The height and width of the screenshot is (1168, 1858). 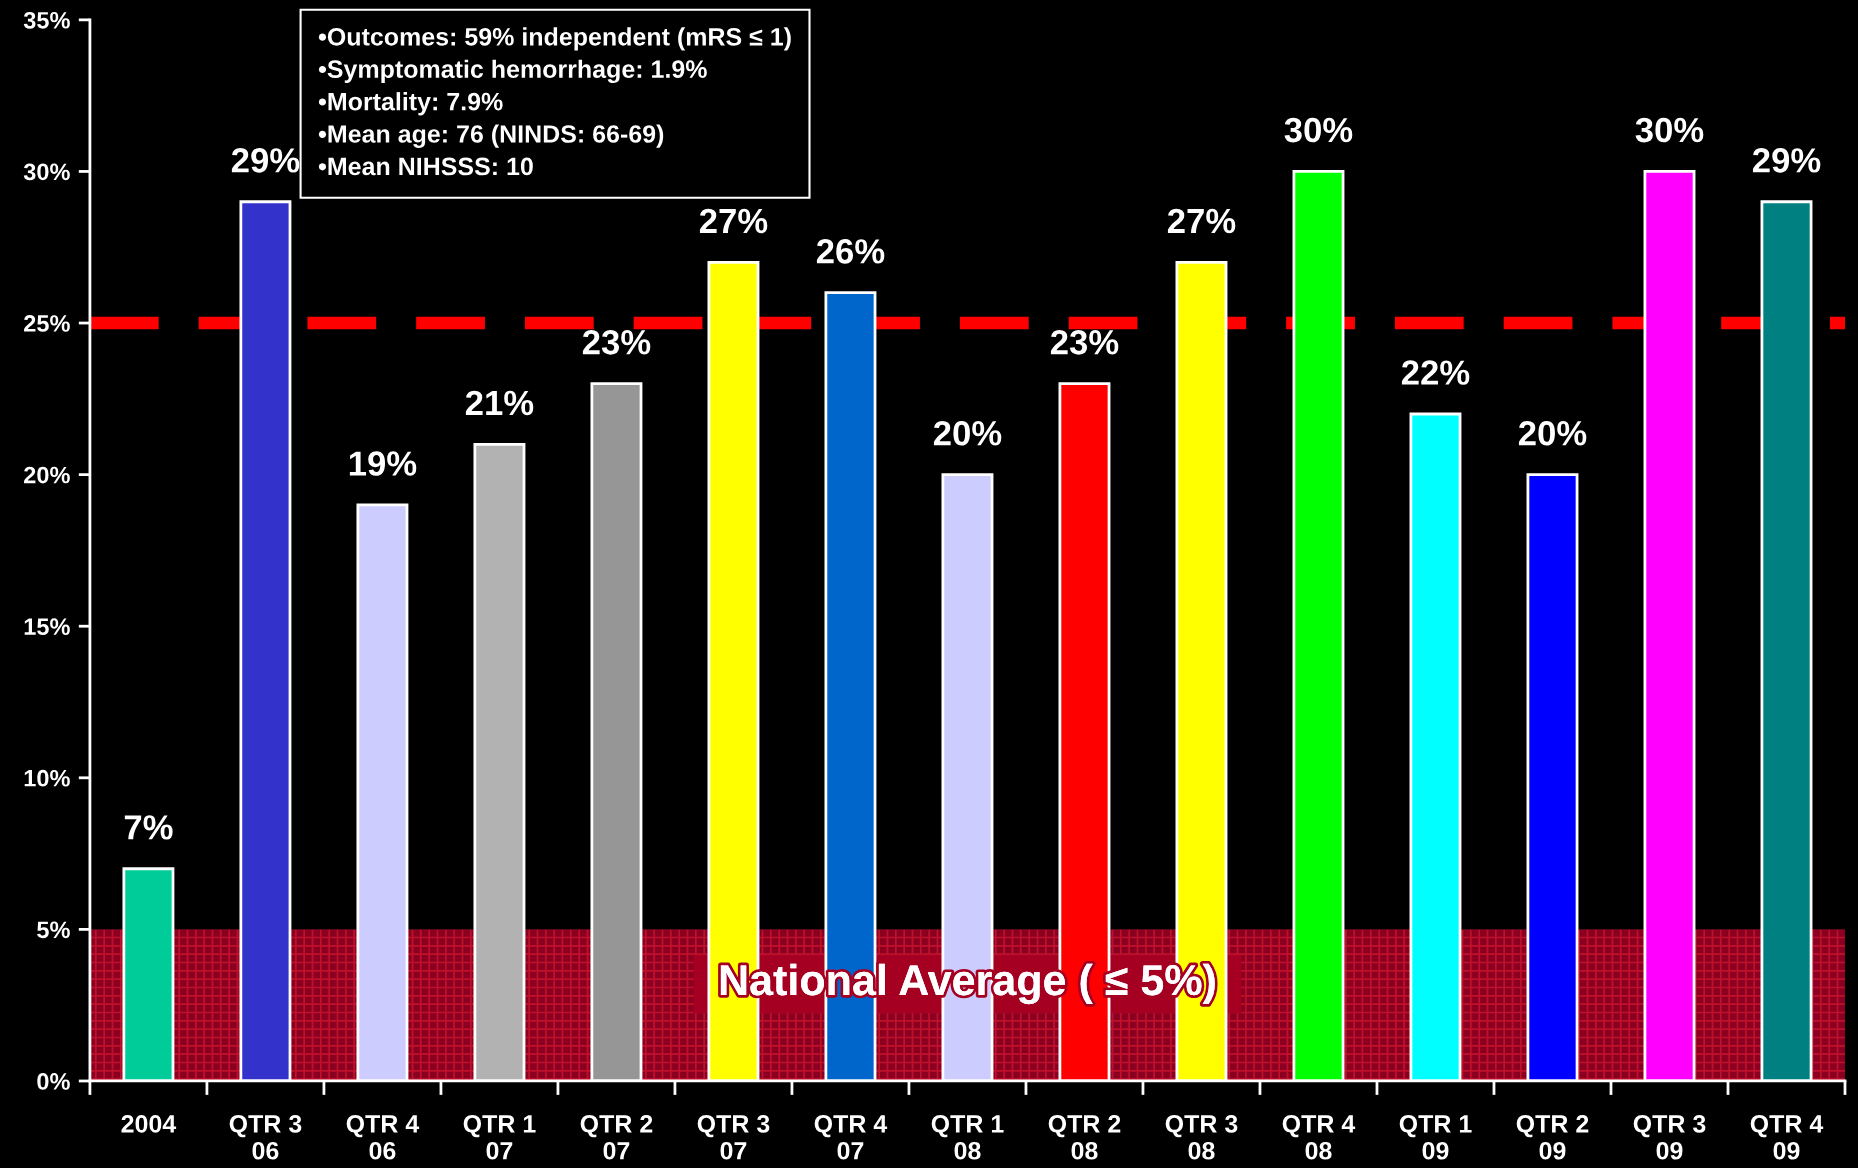 I want to click on y-tick-label: 15%, so click(x=47, y=626).